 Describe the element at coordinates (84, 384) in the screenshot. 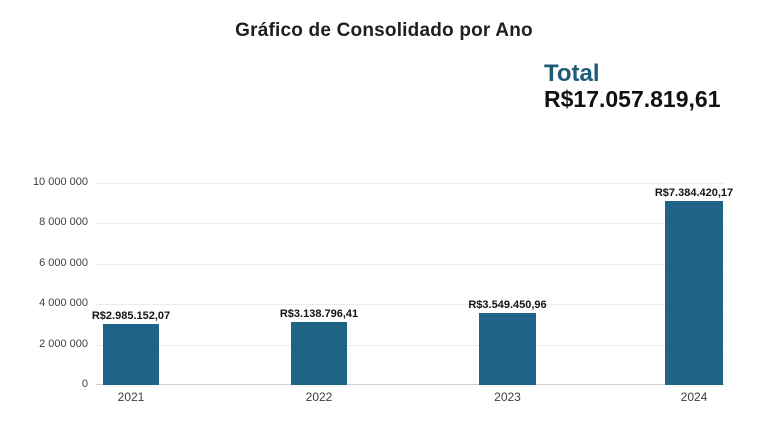

I see `y-axis-tick-label: 0` at that location.